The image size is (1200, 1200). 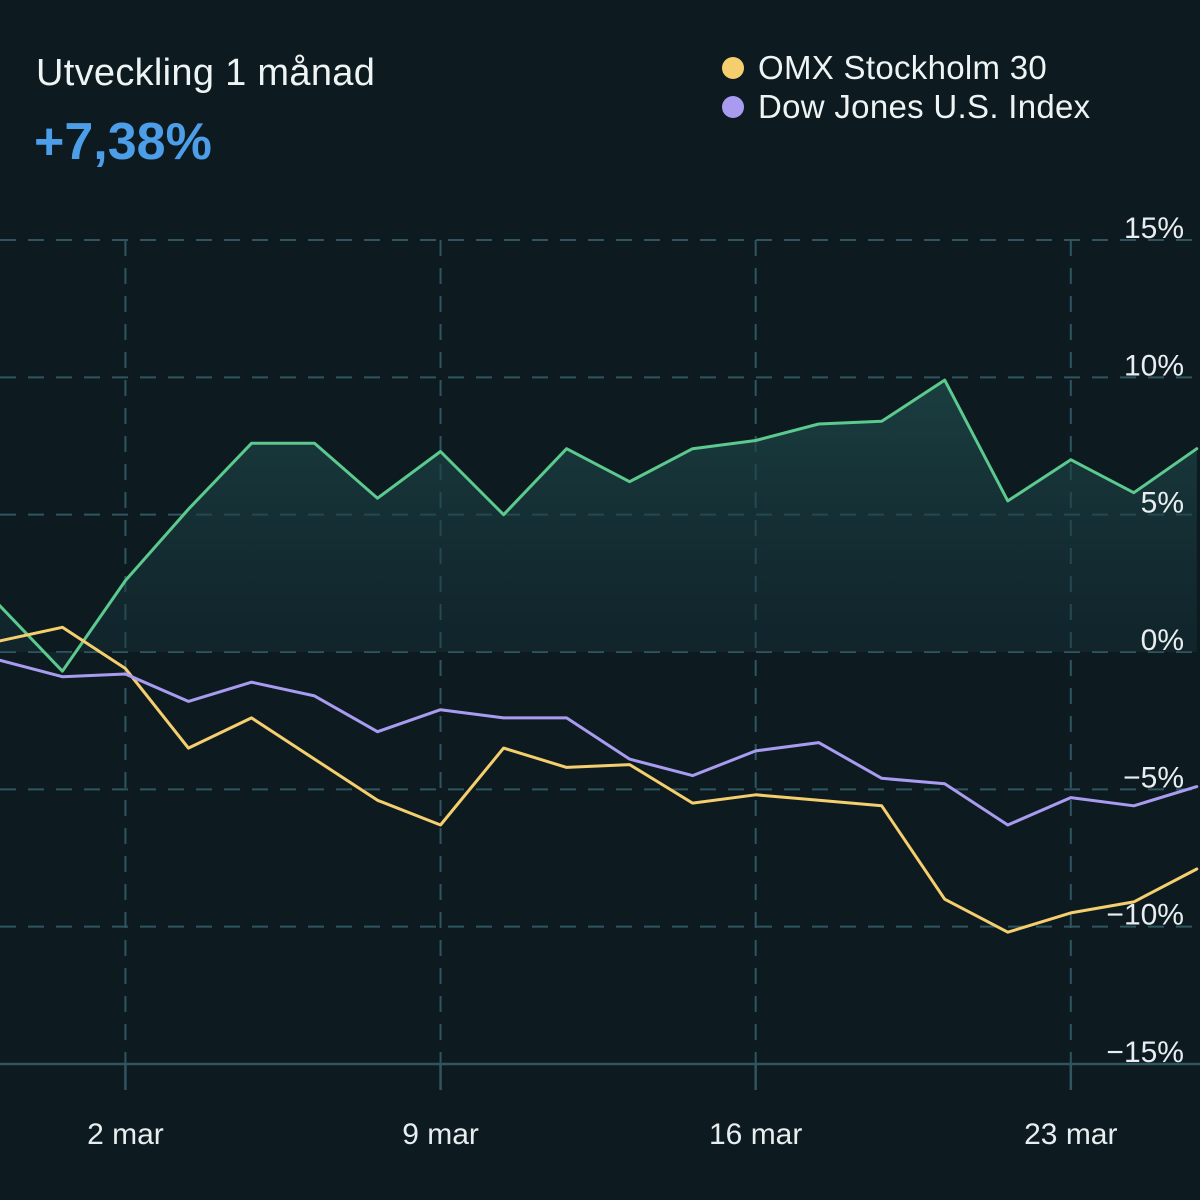 I want to click on legend-dot-dow, so click(x=733, y=106).